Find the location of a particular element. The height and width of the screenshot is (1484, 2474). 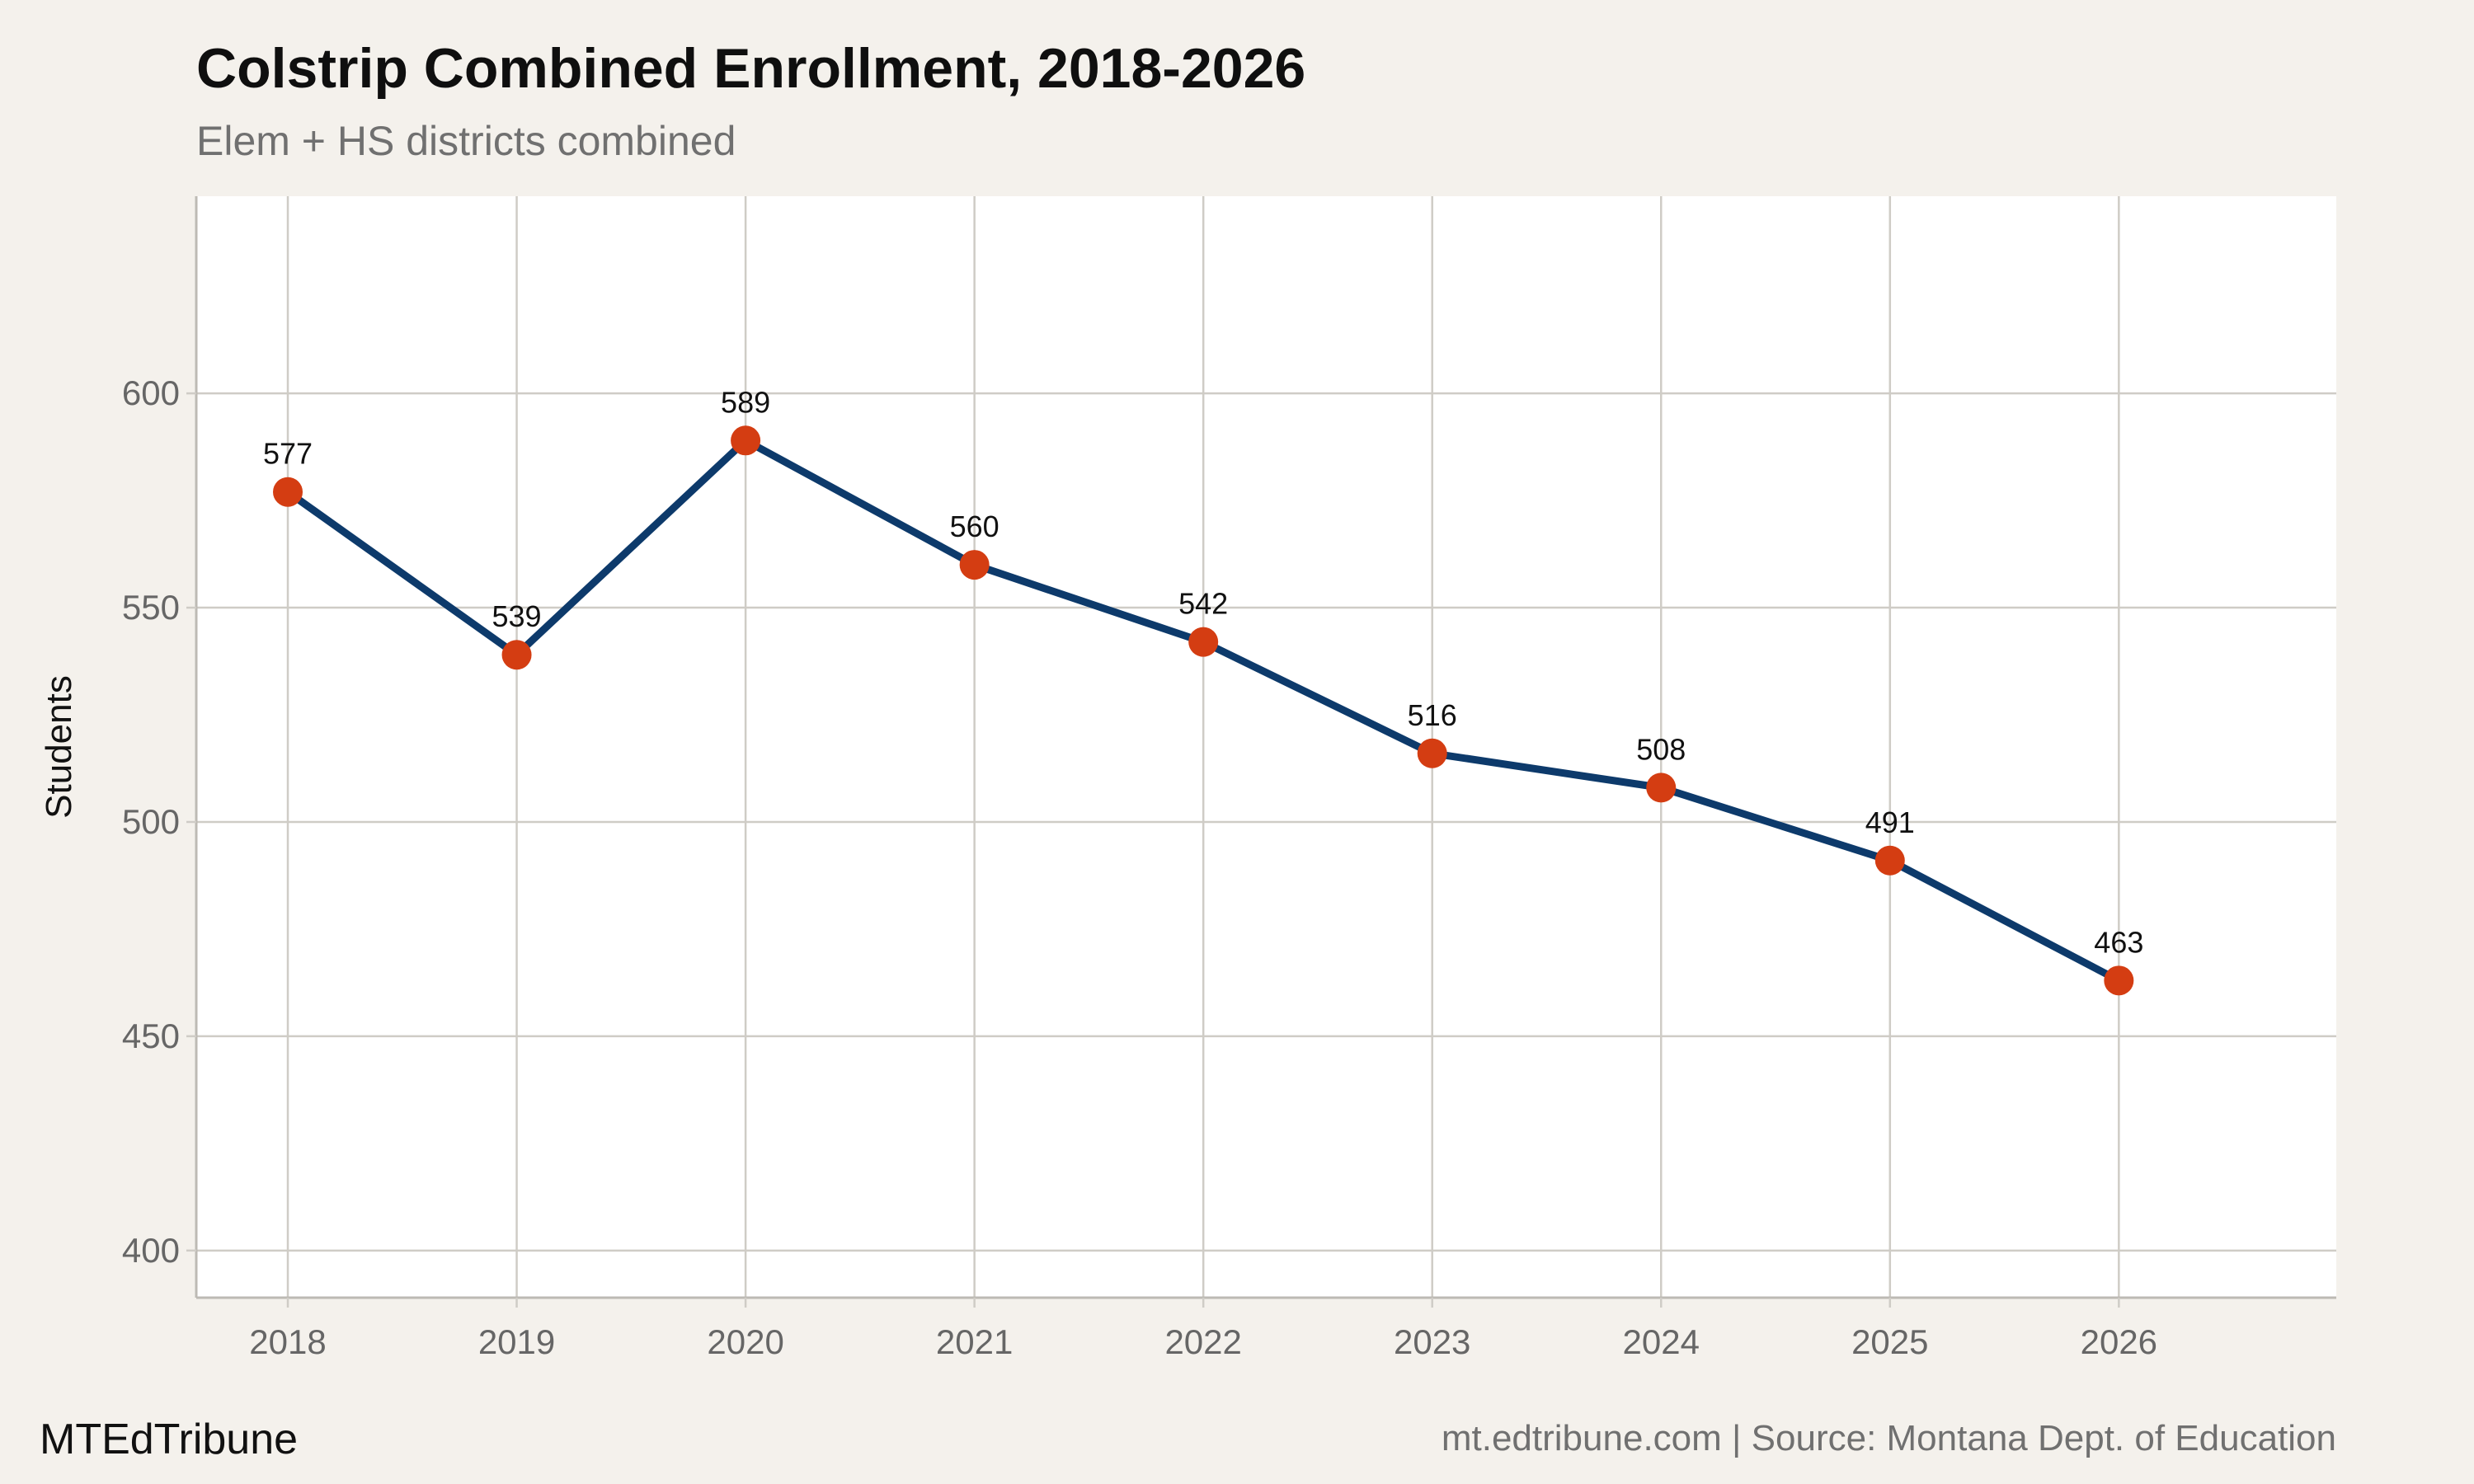

x-tick-label: 2023 is located at coordinates (1432, 1341).